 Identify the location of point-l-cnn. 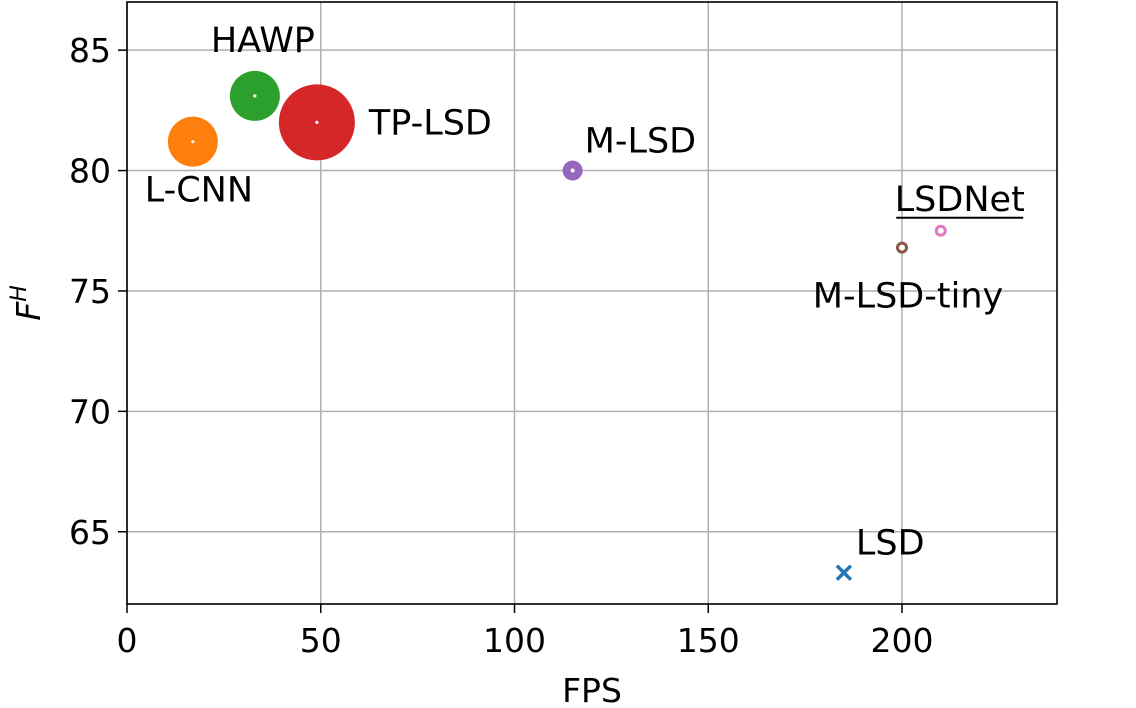
(192, 141).